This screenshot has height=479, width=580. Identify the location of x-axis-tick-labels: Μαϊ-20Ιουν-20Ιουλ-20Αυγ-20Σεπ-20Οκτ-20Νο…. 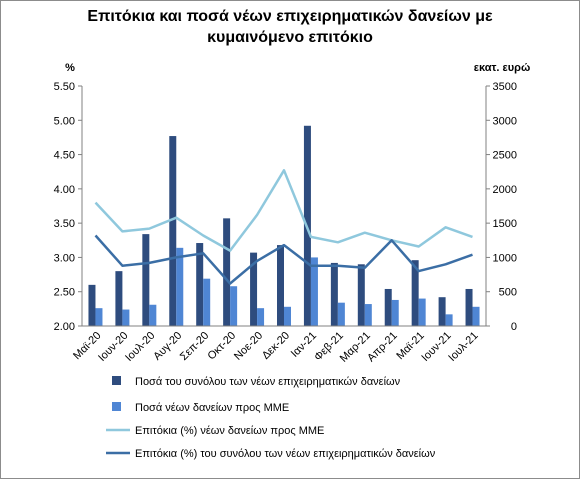
(276, 347).